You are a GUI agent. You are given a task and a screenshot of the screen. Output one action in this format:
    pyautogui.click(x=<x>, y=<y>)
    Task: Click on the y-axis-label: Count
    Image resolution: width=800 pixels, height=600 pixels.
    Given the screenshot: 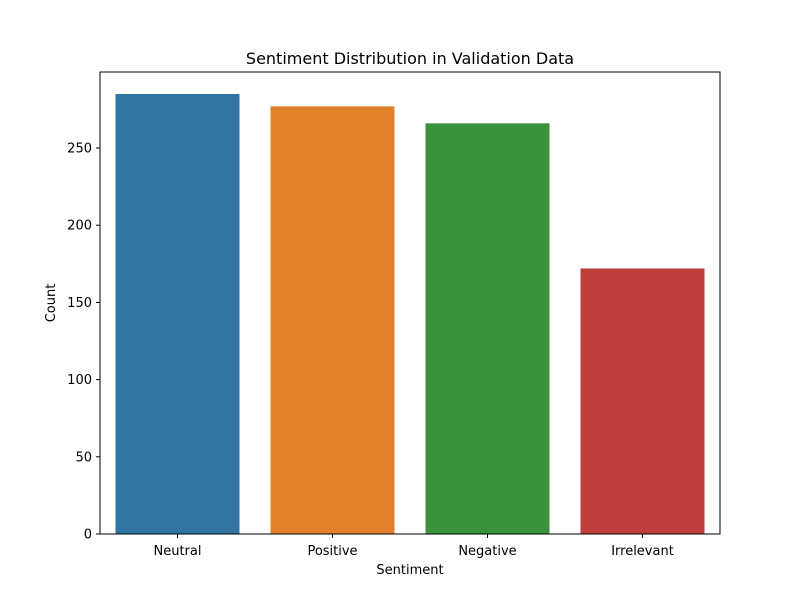 What is the action you would take?
    pyautogui.click(x=51, y=303)
    